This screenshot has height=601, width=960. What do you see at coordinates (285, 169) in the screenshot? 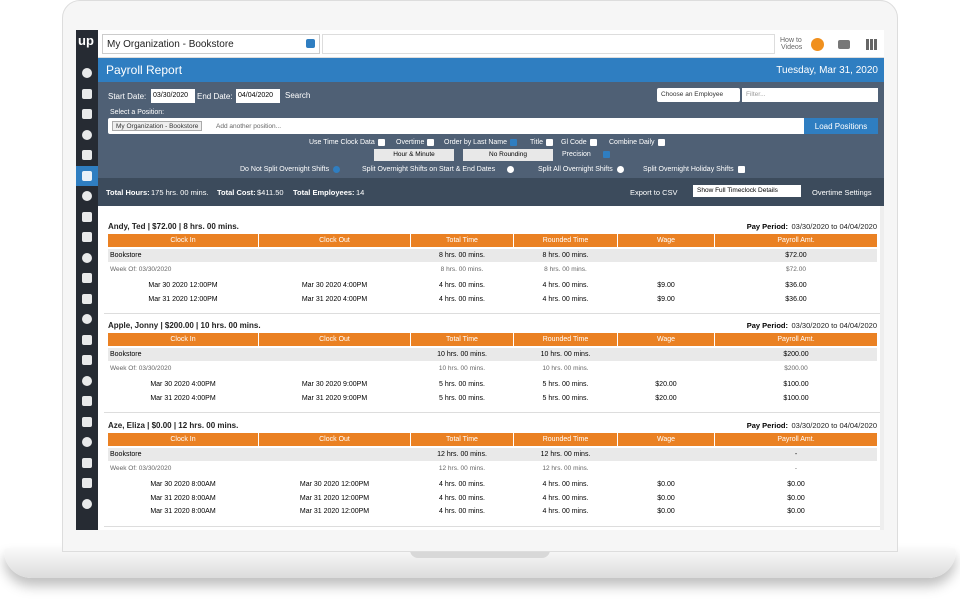
I see `radio-label: Do Not Split Overnight Shifts` at bounding box center [285, 169].